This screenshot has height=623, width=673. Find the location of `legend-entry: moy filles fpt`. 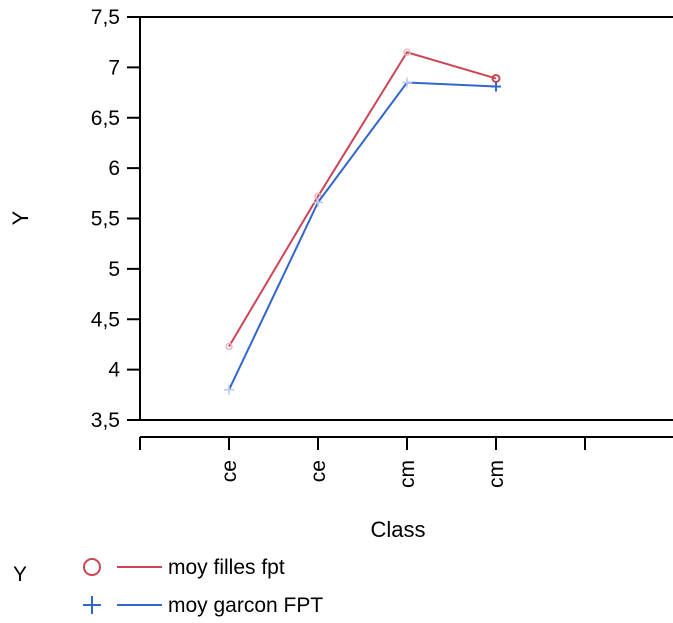

legend-entry: moy filles fpt is located at coordinates (184, 567).